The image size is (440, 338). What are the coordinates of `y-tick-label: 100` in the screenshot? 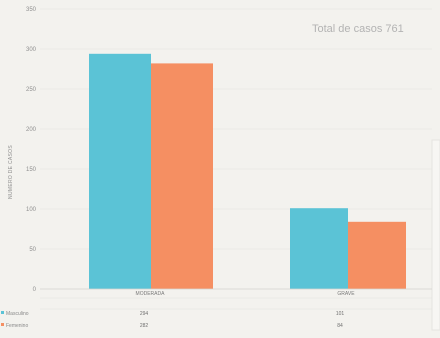 It's located at (31, 210).